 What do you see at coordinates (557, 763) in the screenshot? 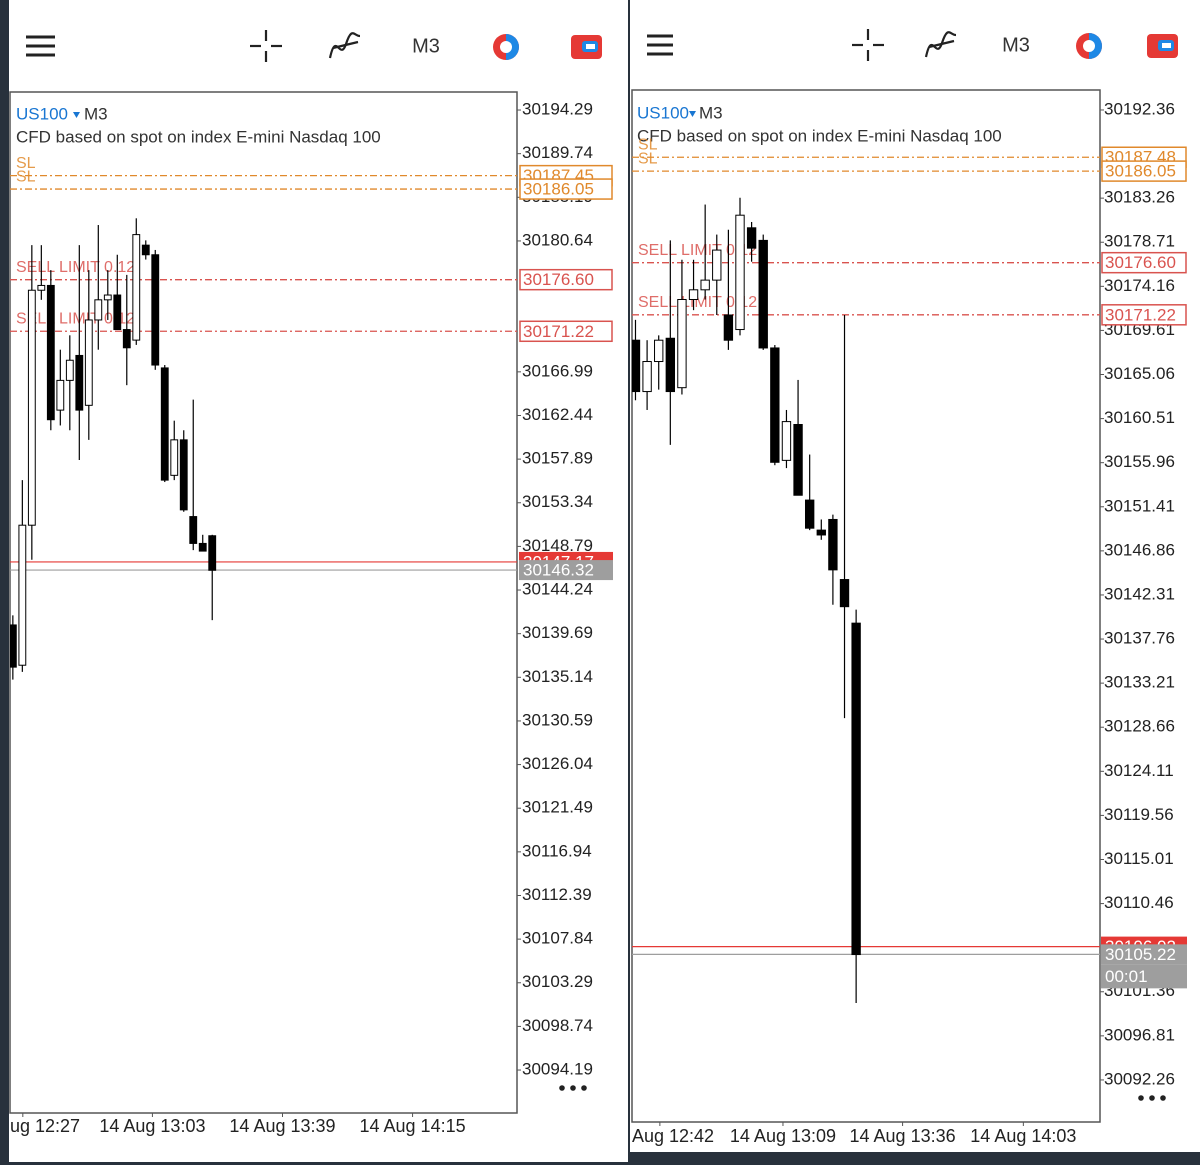
I see `y-tick-label: 30126.04` at bounding box center [557, 763].